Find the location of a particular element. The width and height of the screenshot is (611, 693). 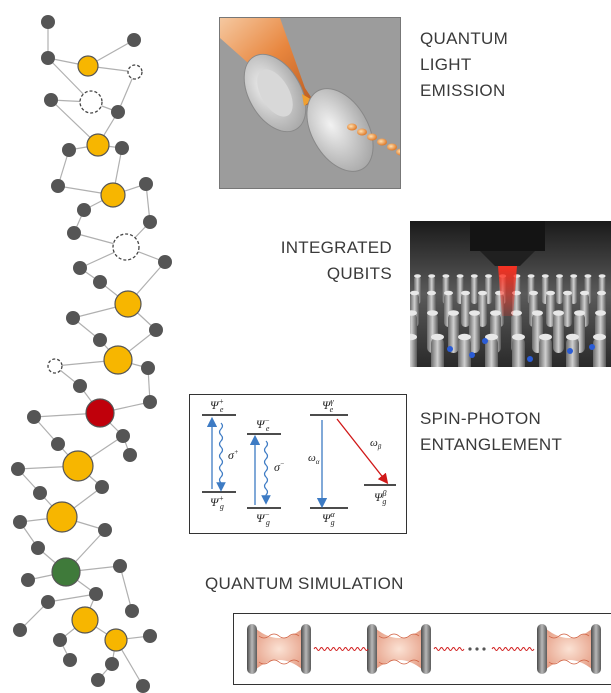

quantum-light-emission-panel is located at coordinates (310, 103).